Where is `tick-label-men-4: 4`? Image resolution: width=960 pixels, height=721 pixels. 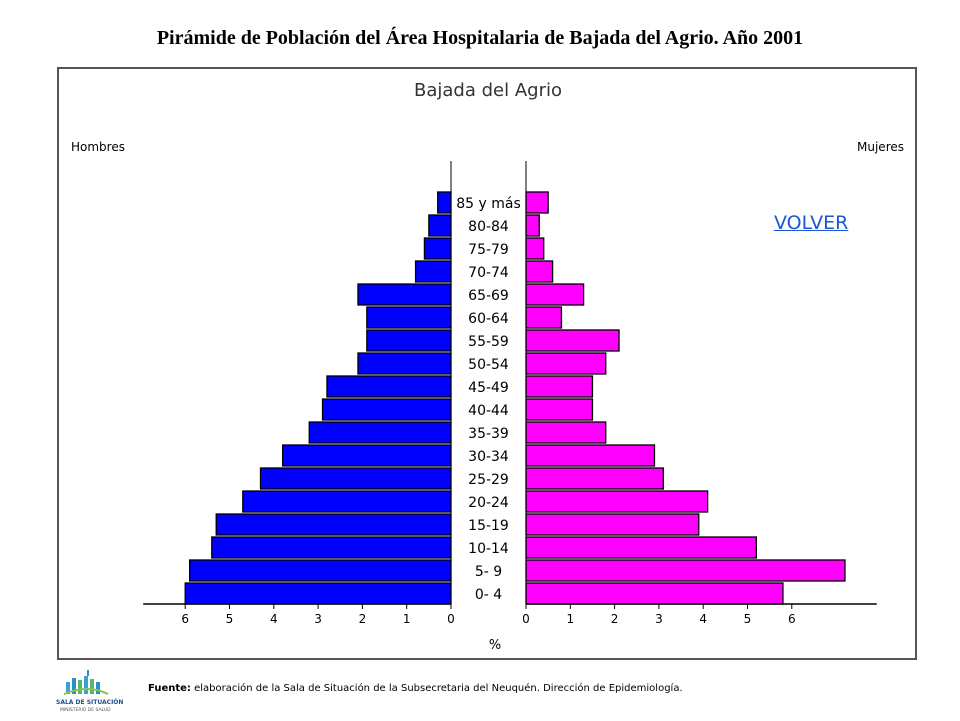 tick-label-men-4: 4 is located at coordinates (274, 619).